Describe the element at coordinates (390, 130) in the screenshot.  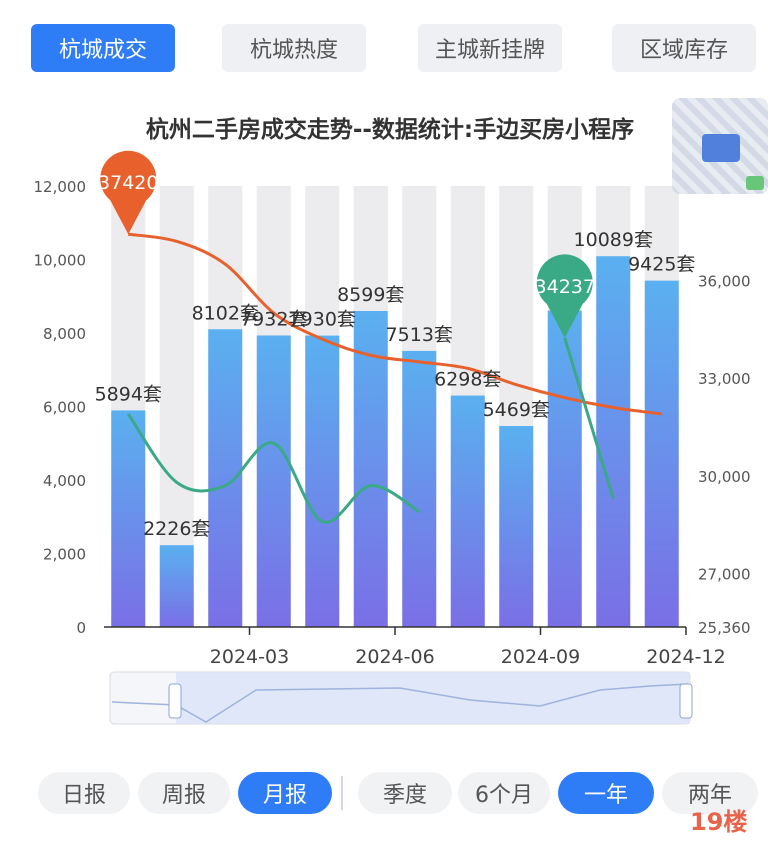
I see `chart-title: 杭州二手房成交走势--数据统计:手边买房小程序` at that location.